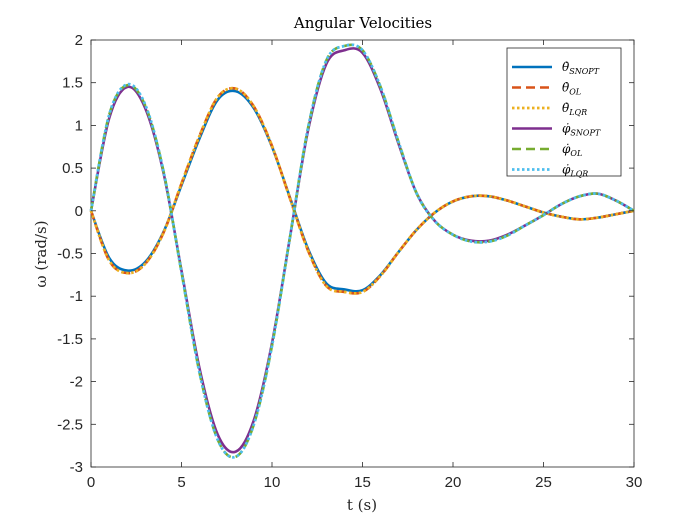 This screenshot has width=700, height=525. Describe the element at coordinates (634, 482) in the screenshot. I see `x-tick-label: 30` at that location.